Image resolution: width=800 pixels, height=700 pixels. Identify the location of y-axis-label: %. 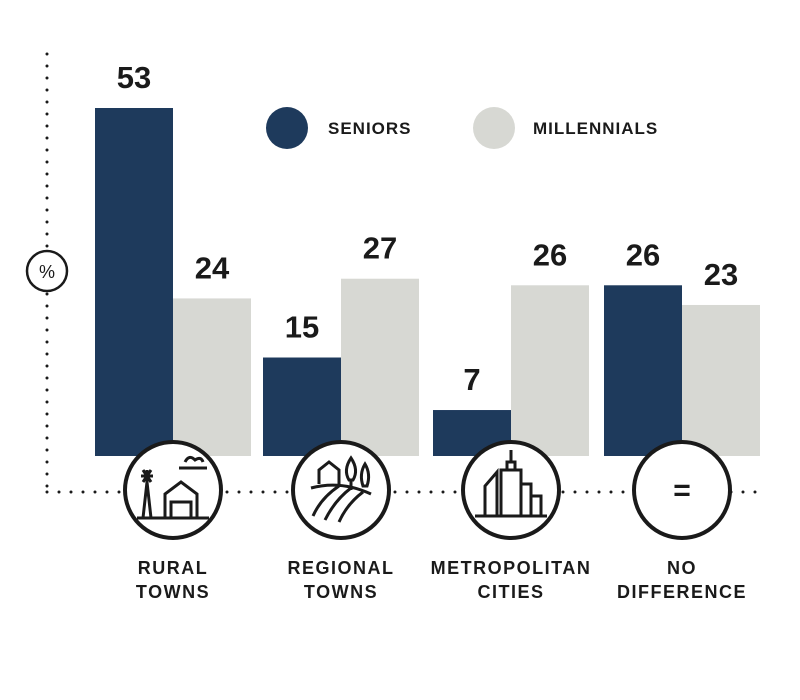
(47, 272).